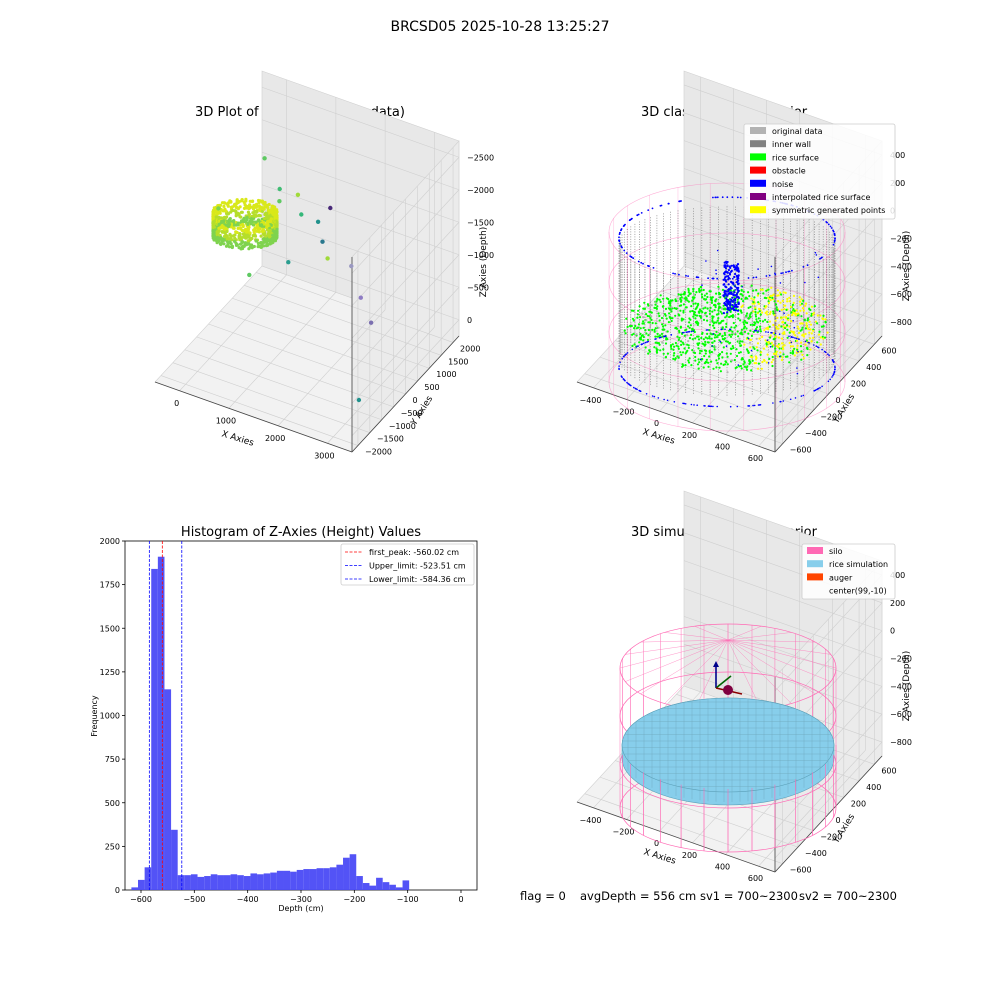 The height and width of the screenshot is (1000, 1000). What do you see at coordinates (301, 715) in the screenshot?
I see `histogram-frame` at bounding box center [301, 715].